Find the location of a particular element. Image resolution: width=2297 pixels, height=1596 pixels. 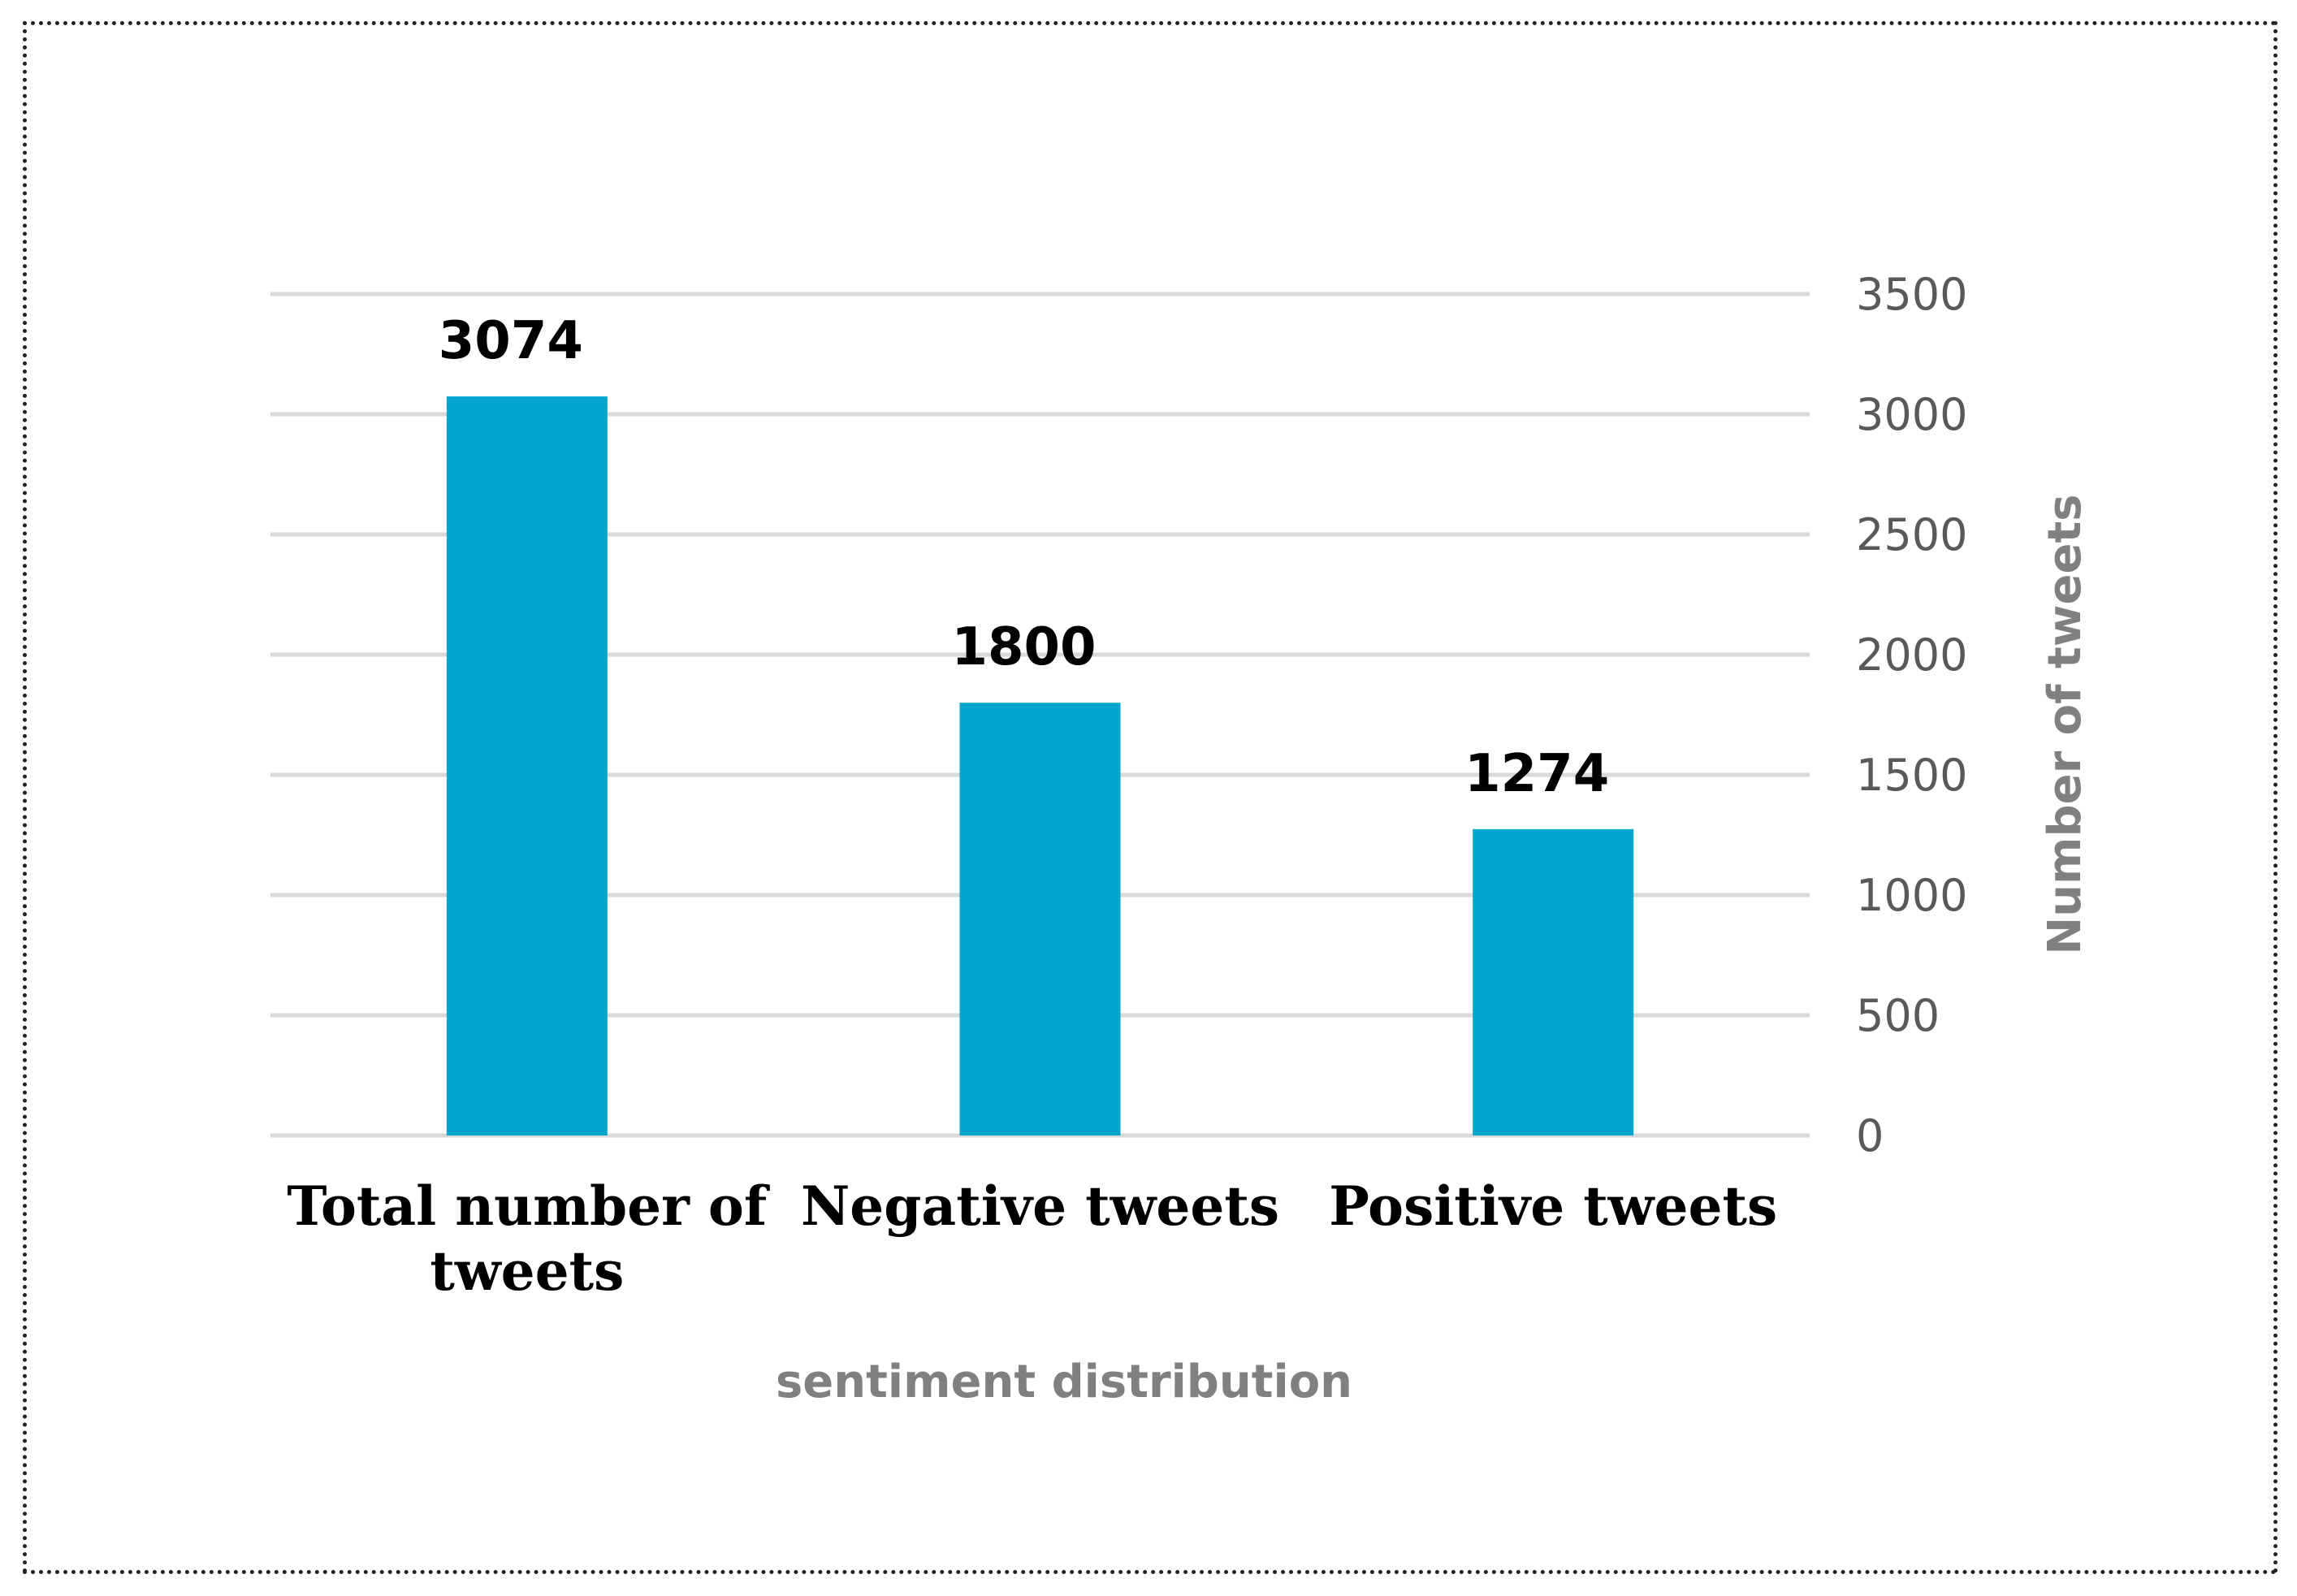

y-tick-label: 1500 is located at coordinates (1911, 775).